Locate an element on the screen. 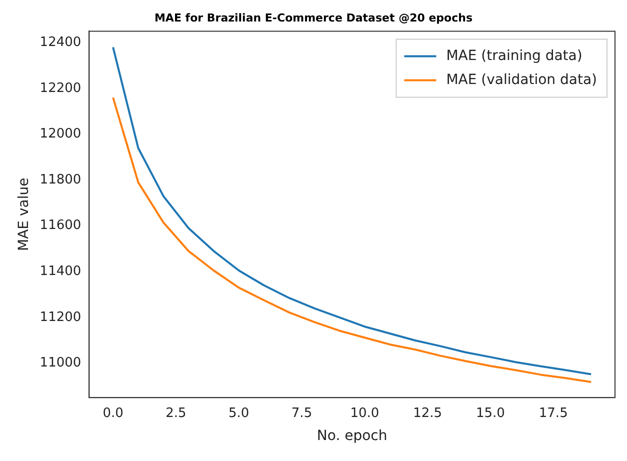 This screenshot has height=461, width=627. x-tick-label: 7.5 is located at coordinates (301, 413).